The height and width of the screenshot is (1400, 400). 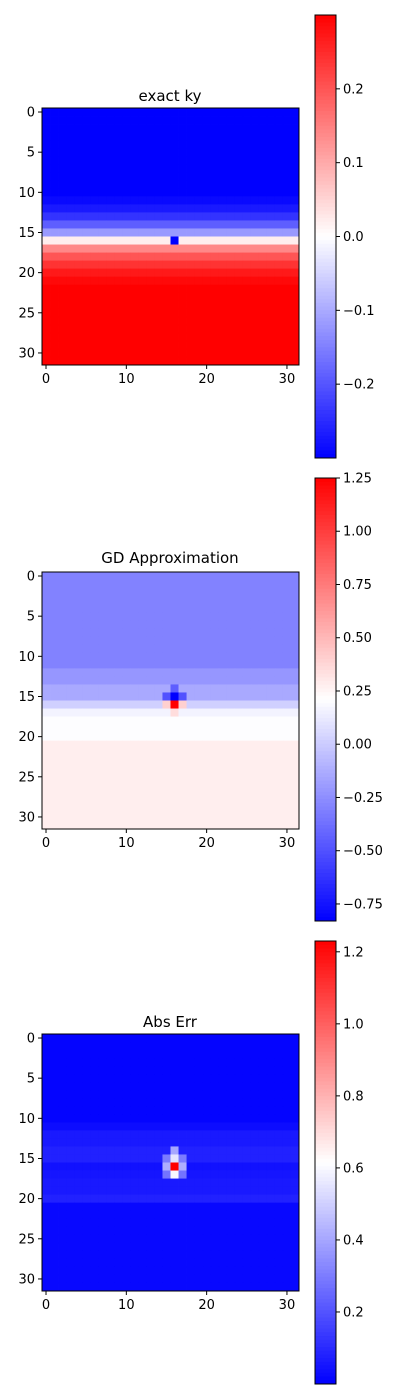 What do you see at coordinates (363, 851) in the screenshot?
I see `colorbar-tick-label: −0.50` at bounding box center [363, 851].